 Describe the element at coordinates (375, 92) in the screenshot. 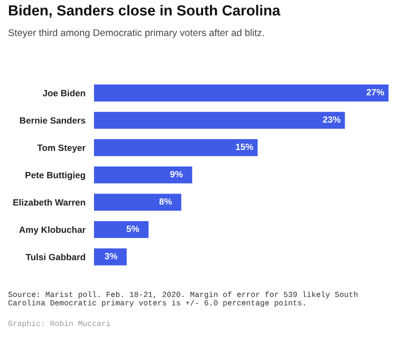

I see `data-label: 27%` at that location.